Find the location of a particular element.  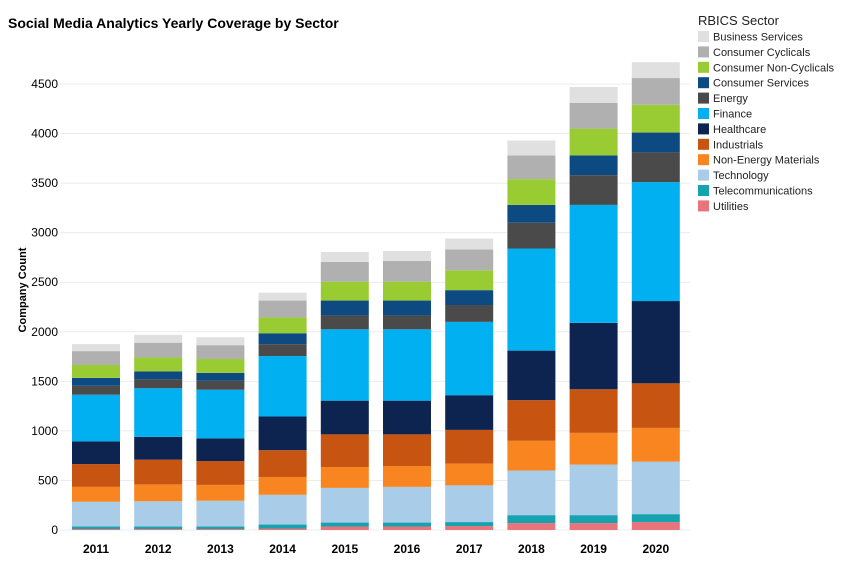

y-tick-label: 4500 is located at coordinates (44, 84).